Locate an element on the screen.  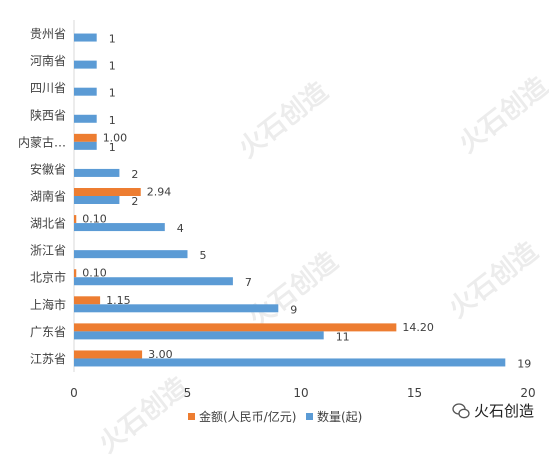
data-label-amount: 2.94 is located at coordinates (159, 192).